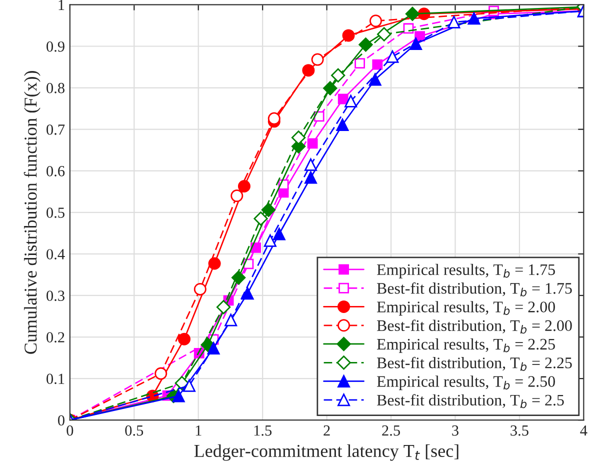  What do you see at coordinates (474, 327) in the screenshot?
I see `legend-label: Best-fit distribution, T$_{b}$ = 2.00` at bounding box center [474, 327].